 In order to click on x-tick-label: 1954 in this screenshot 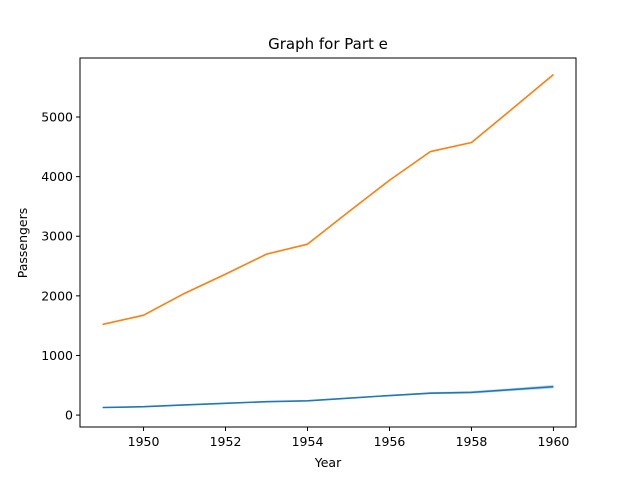, I will do `click(308, 441)`.